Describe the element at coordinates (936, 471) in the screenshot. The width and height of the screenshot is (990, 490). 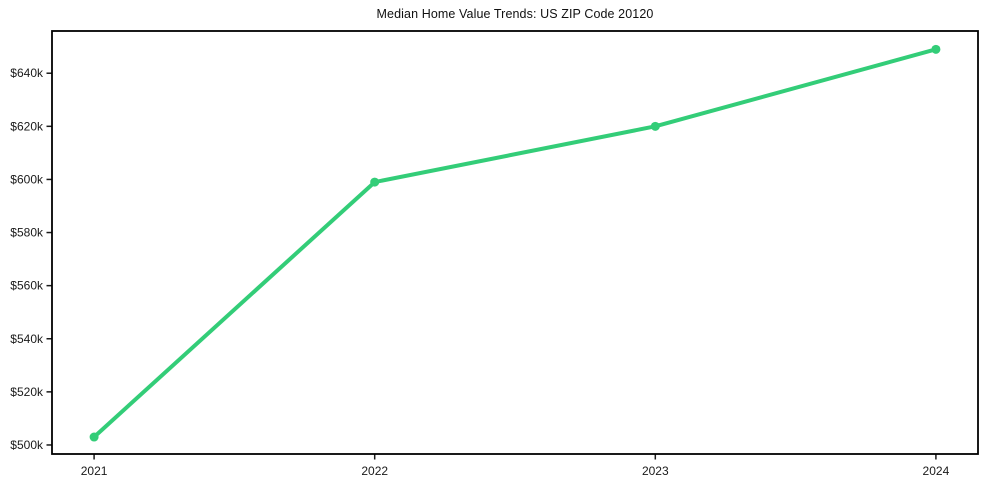
I see `x-tick-label: 2024` at that location.